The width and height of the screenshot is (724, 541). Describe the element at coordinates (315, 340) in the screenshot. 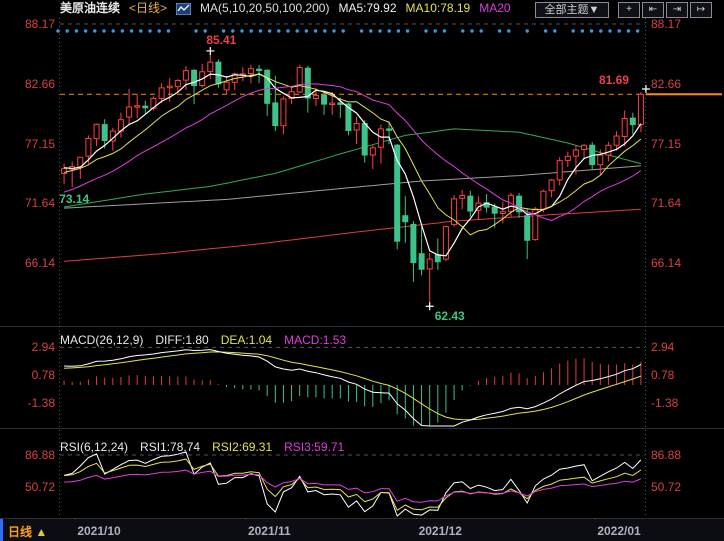

I see `macd-bar-label: MACD:1.53` at that location.